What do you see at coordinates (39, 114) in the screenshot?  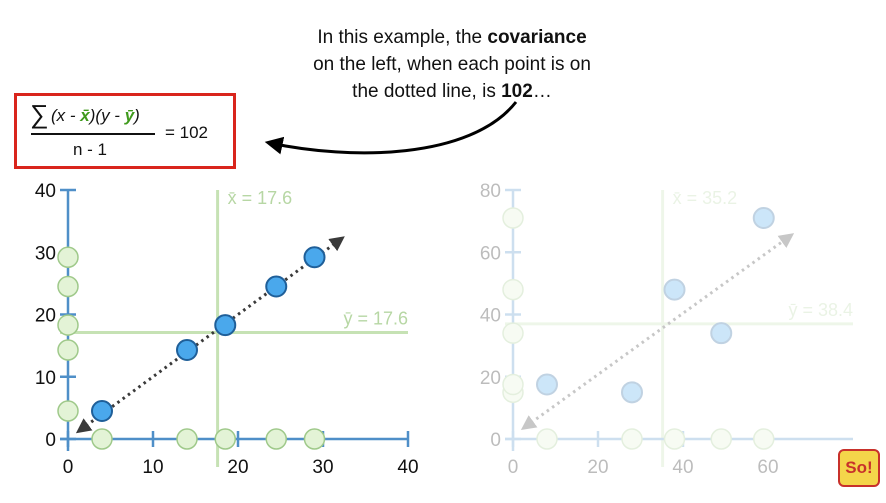 I see `formula-sigma: ∑` at bounding box center [39, 114].